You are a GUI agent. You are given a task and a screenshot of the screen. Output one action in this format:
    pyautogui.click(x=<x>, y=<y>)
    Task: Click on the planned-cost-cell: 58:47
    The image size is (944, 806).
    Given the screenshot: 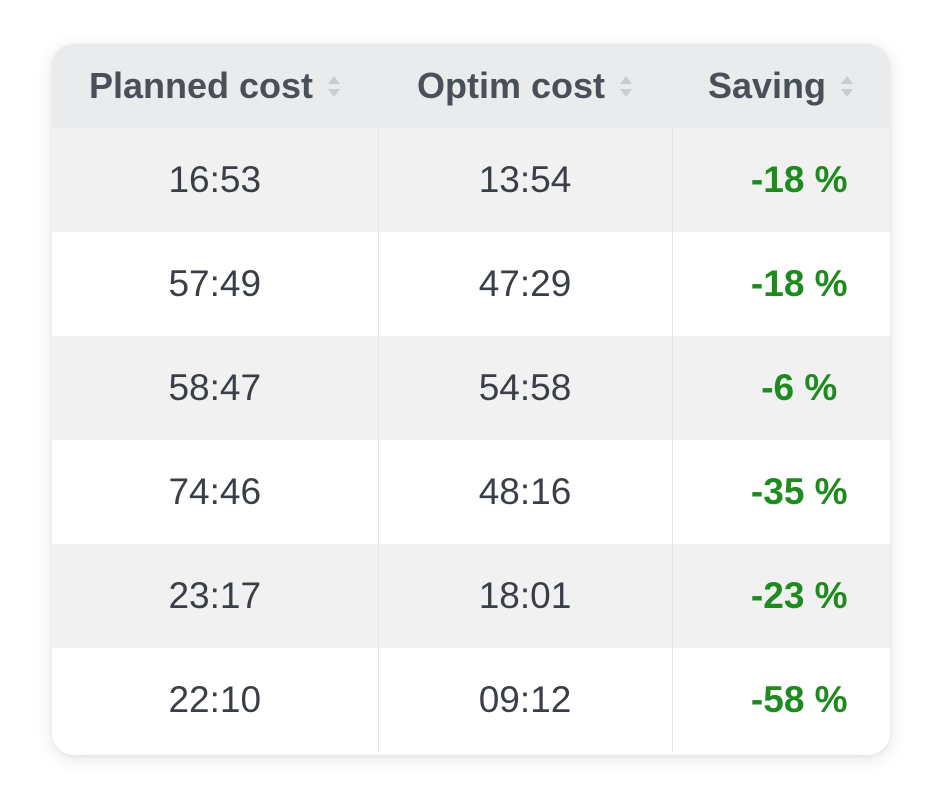 What is the action you would take?
    pyautogui.click(x=215, y=388)
    